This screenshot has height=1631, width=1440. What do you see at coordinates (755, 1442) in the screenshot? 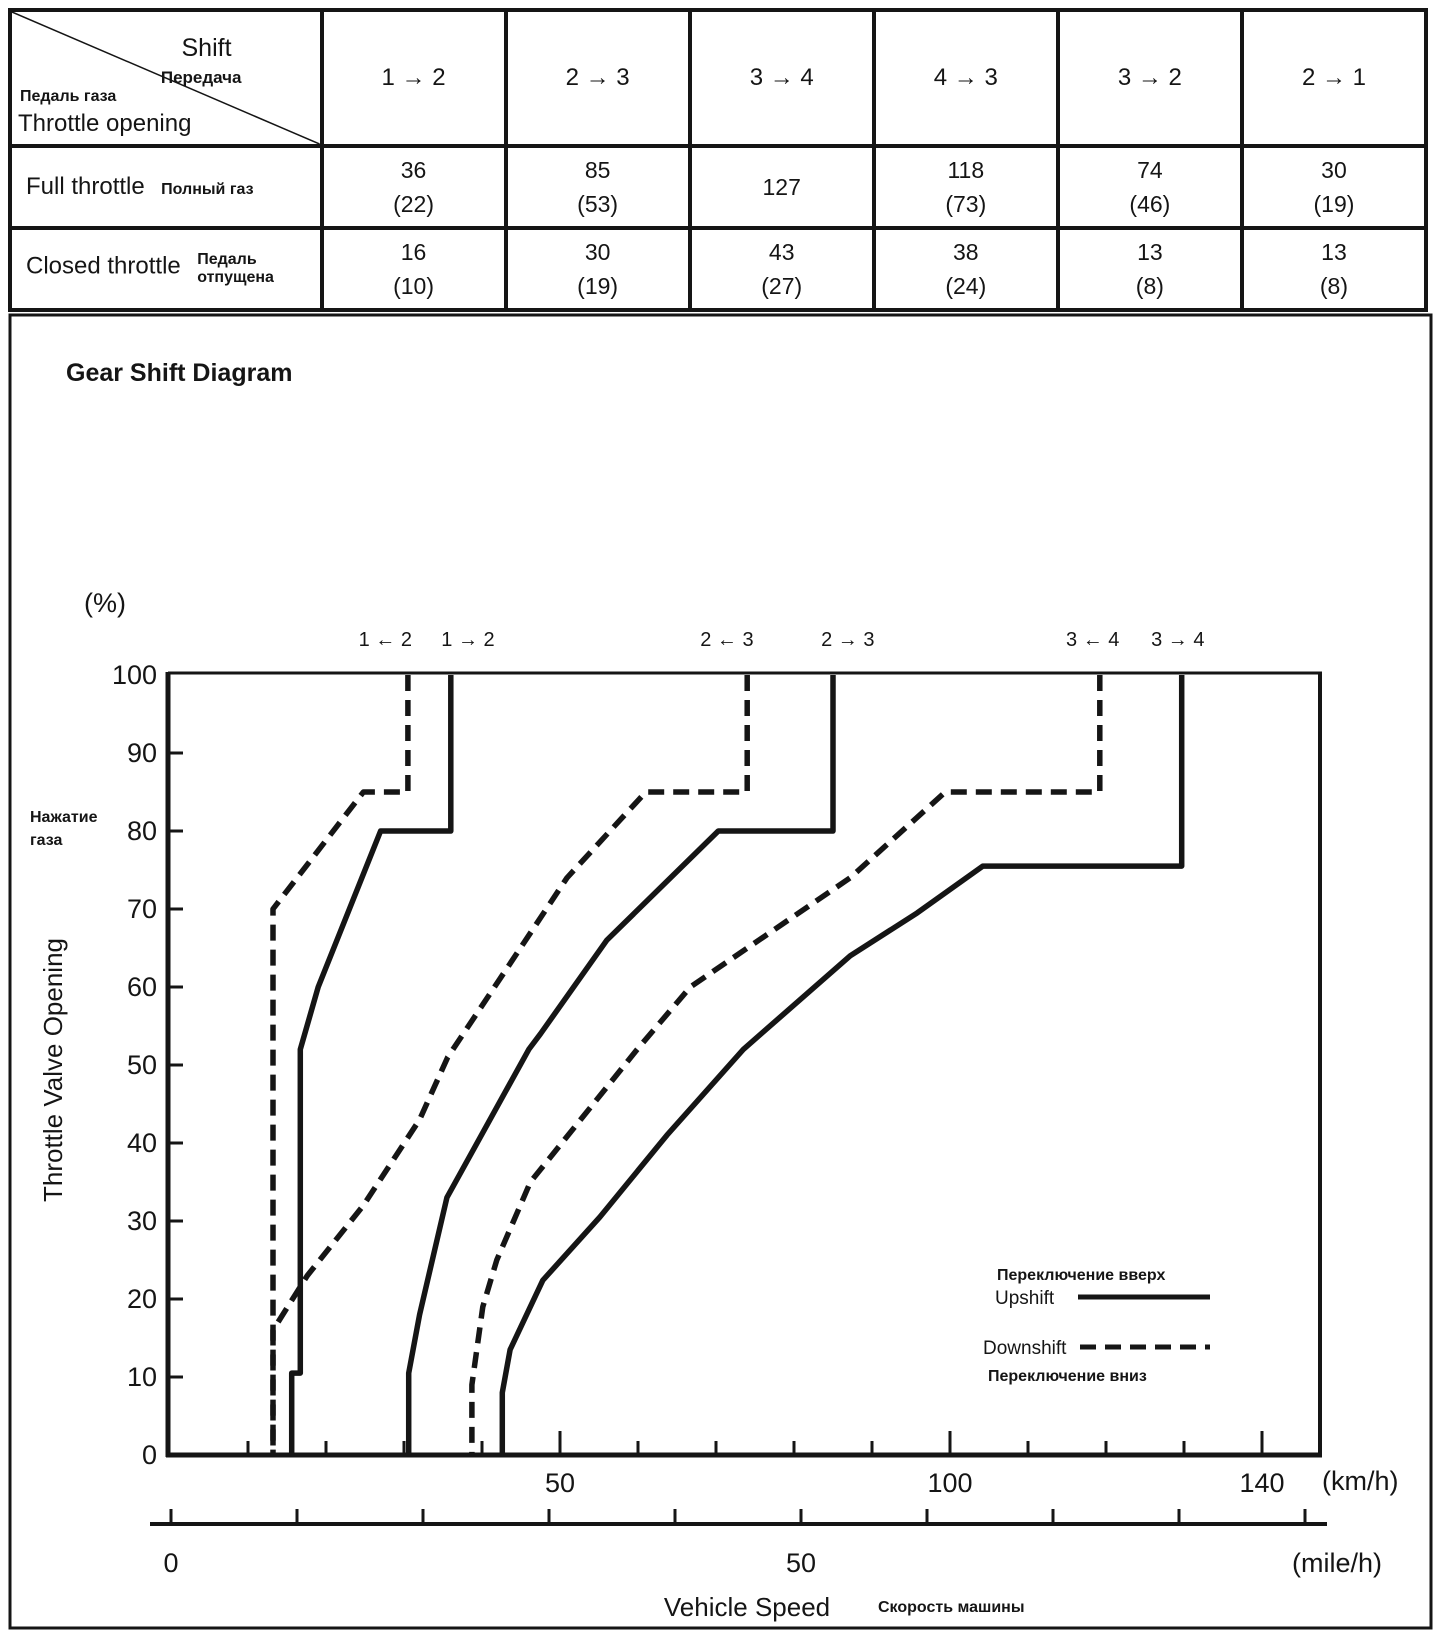
I see `kmh-axis-ticks` at bounding box center [755, 1442].